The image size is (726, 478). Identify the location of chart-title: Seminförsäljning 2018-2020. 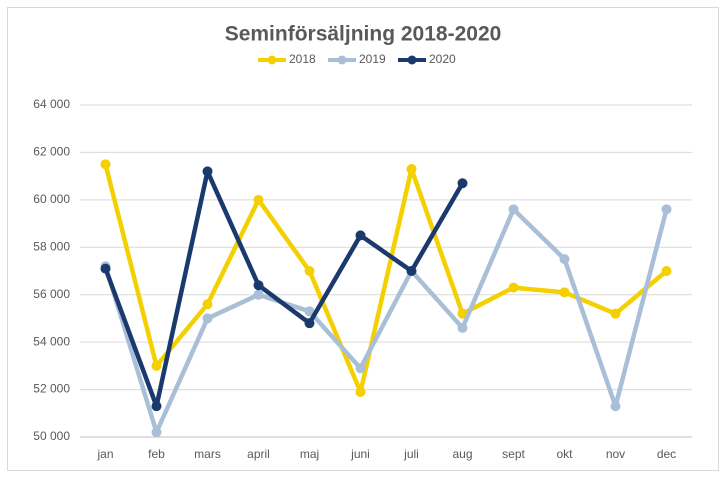
(363, 34).